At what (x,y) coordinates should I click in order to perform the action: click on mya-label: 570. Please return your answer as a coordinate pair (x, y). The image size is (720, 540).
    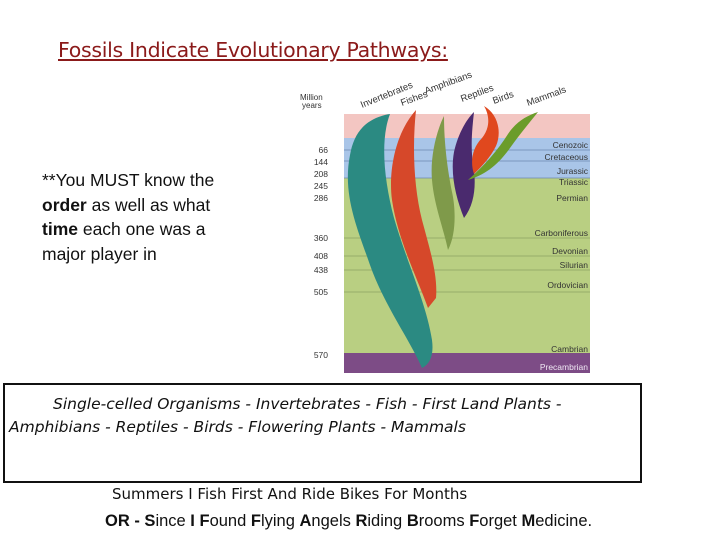
    Looking at the image, I should click on (321, 355).